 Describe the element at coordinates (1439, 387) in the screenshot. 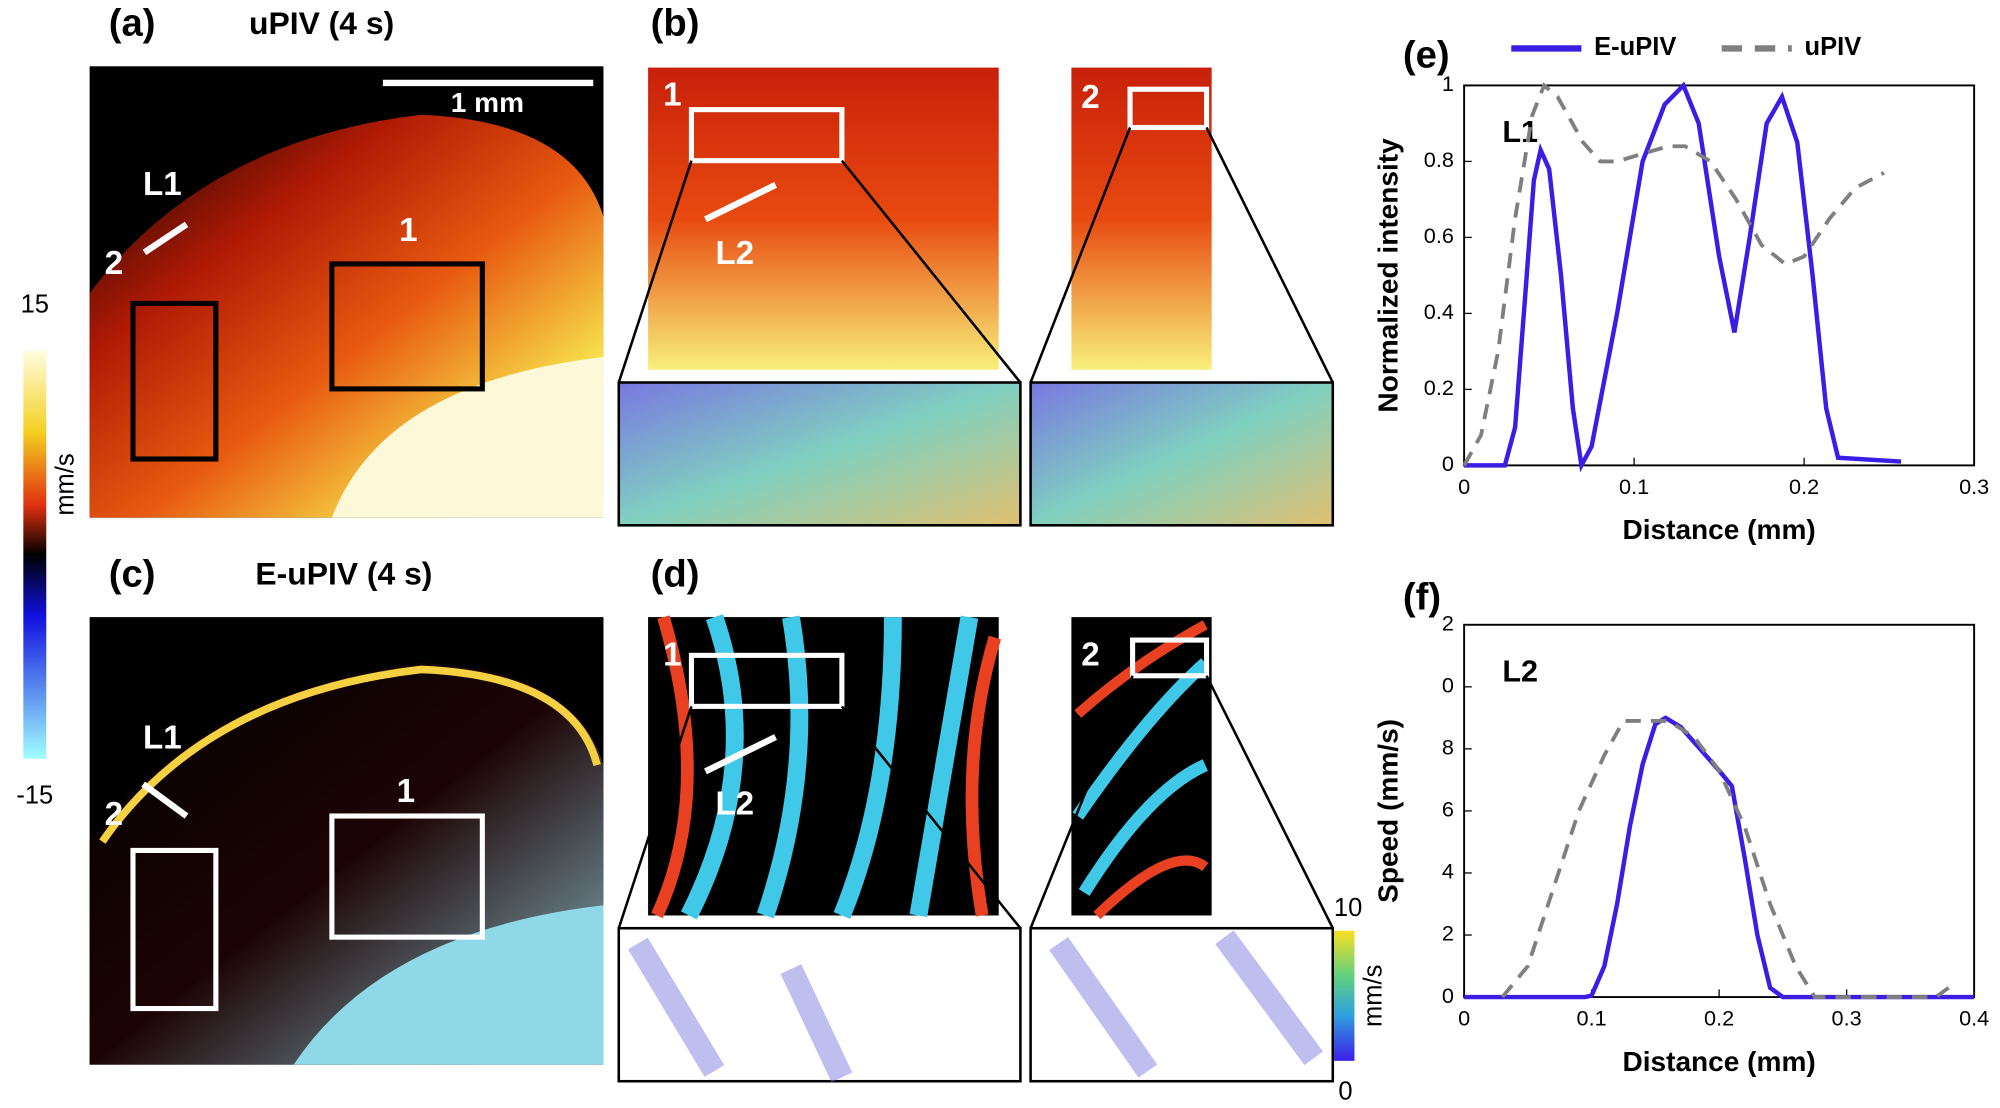

I see `y-tick-label: 0.2` at that location.